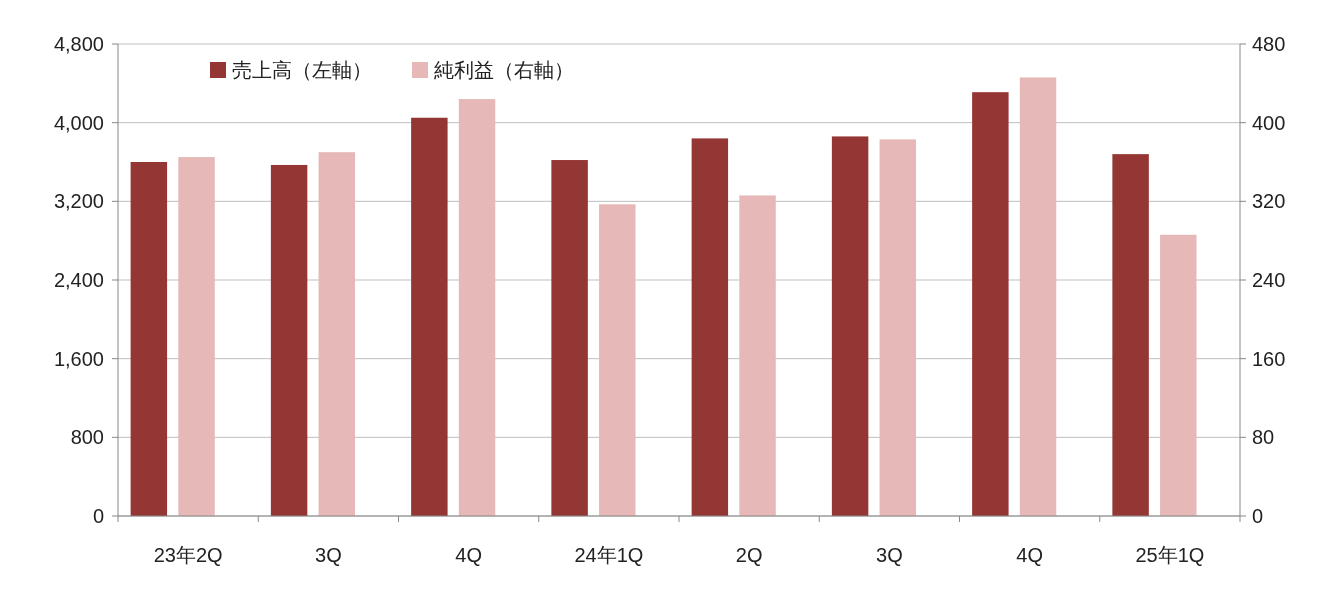  What do you see at coordinates (504, 70) in the screenshot?
I see `legend-label: 純利益（右軸）` at bounding box center [504, 70].